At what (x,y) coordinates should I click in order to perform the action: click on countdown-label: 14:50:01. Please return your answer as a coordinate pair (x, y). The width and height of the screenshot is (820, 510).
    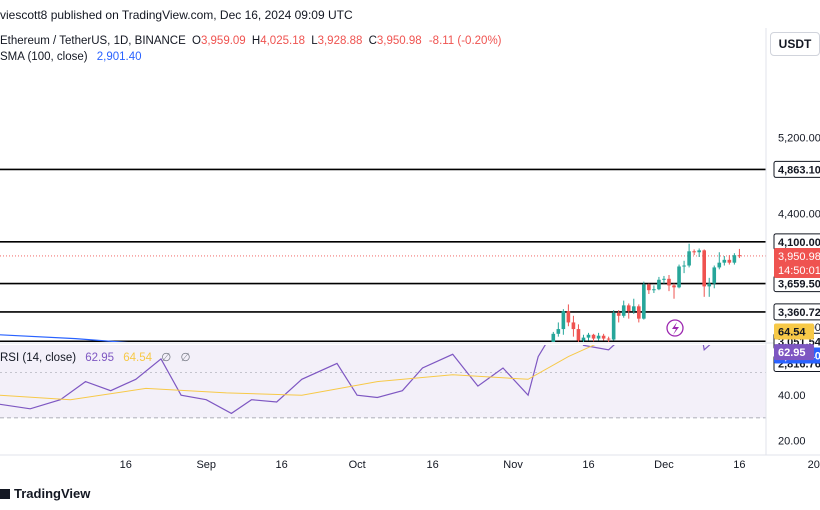
    Looking at the image, I should click on (799, 271).